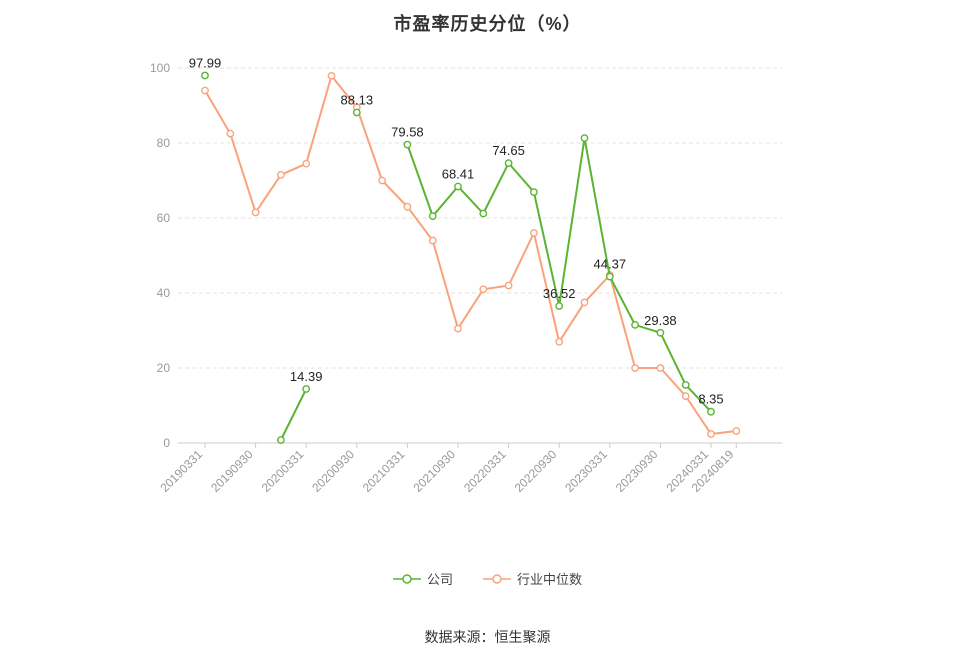 The height and width of the screenshot is (658, 975). Describe the element at coordinates (559, 293) in the screenshot. I see `data-label: 36.52` at that location.